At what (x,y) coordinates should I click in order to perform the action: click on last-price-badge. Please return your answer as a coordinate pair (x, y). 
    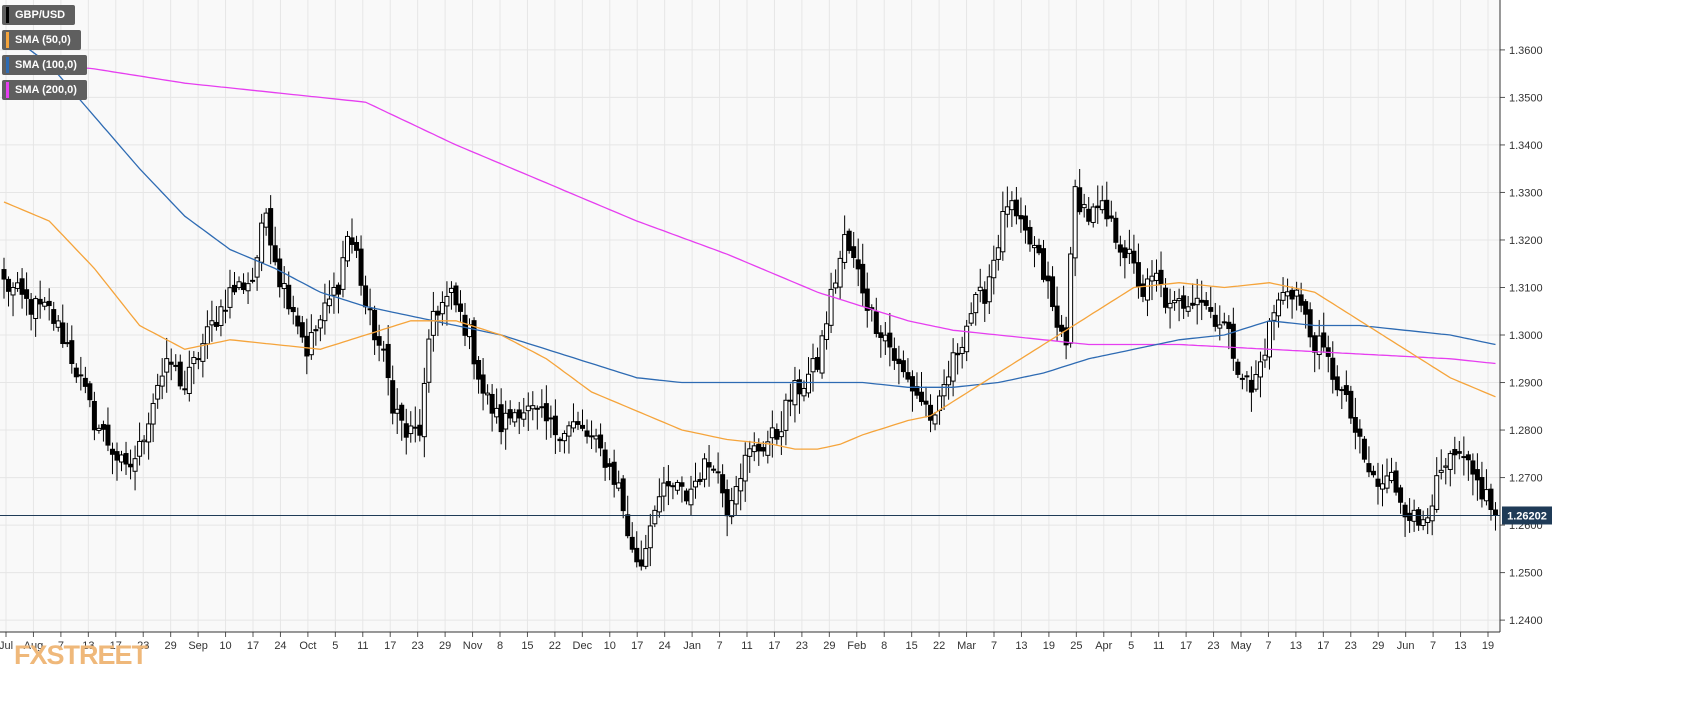
    Looking at the image, I should click on (1527, 515).